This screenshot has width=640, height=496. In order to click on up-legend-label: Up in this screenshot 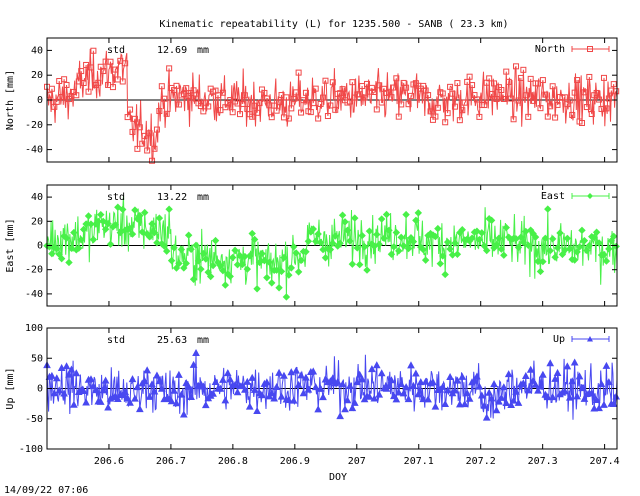, I will do `click(559, 339)`.